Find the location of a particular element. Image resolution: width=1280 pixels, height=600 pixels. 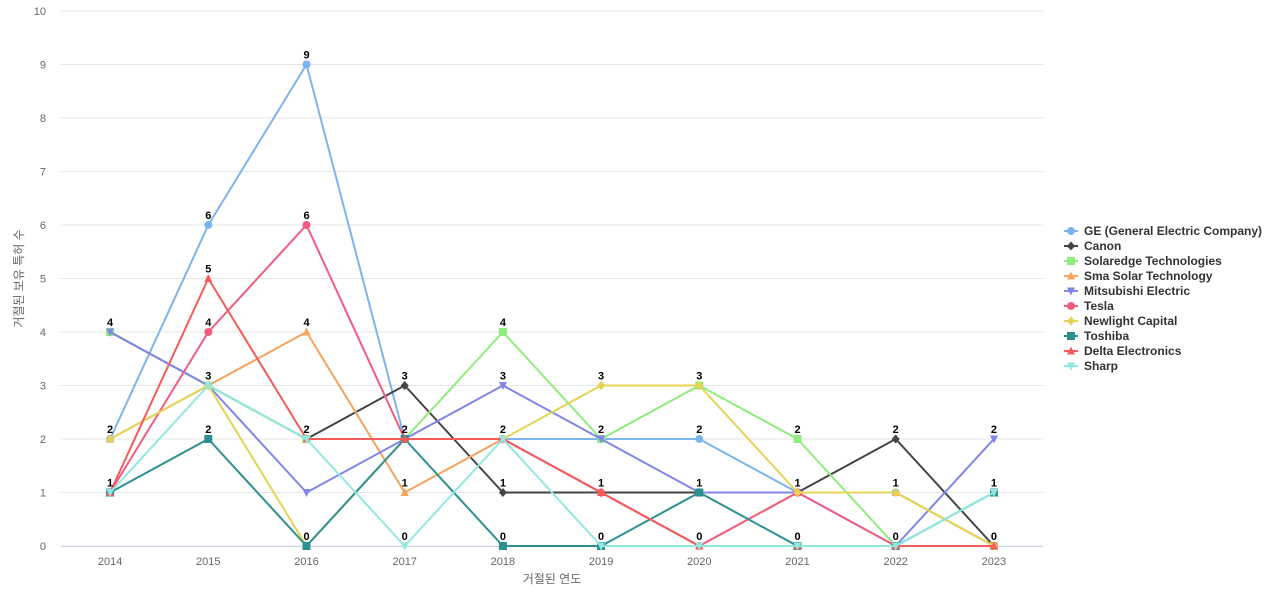

y-tick-label: 4 is located at coordinates (43, 333).